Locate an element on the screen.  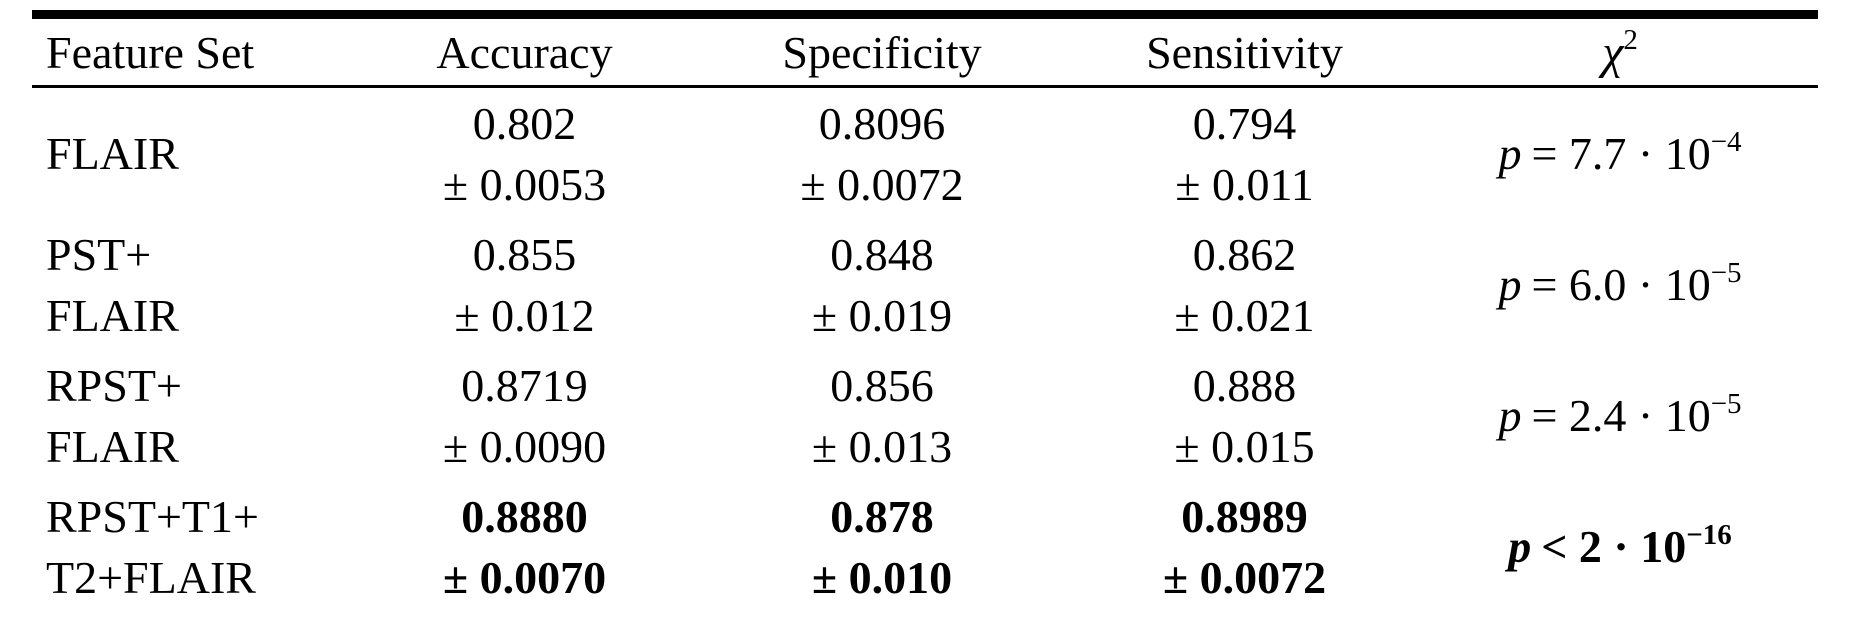
metric-error: ± 0.019 is located at coordinates (882, 315).